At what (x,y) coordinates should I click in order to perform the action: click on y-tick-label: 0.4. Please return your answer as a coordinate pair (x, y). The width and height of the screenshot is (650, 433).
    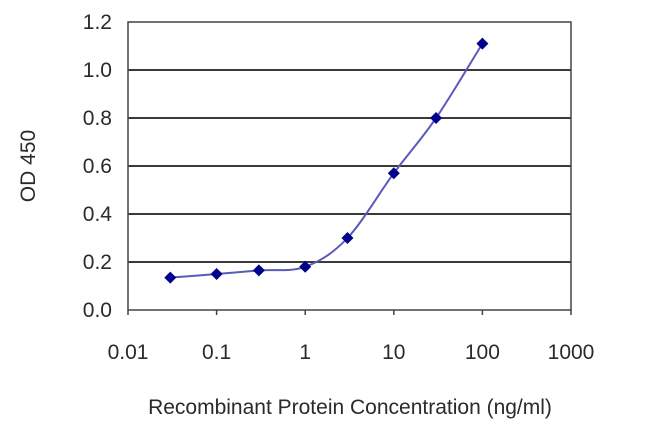
    Looking at the image, I should click on (98, 214).